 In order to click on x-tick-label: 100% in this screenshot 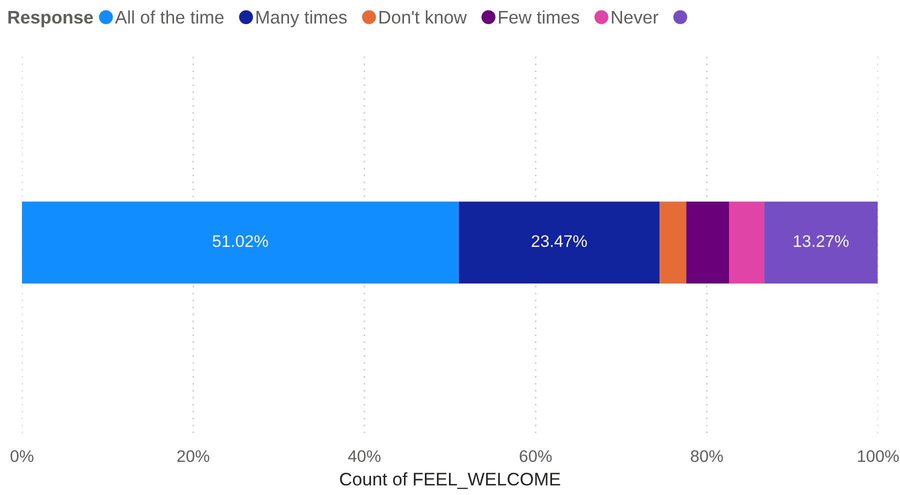, I will do `click(878, 456)`.